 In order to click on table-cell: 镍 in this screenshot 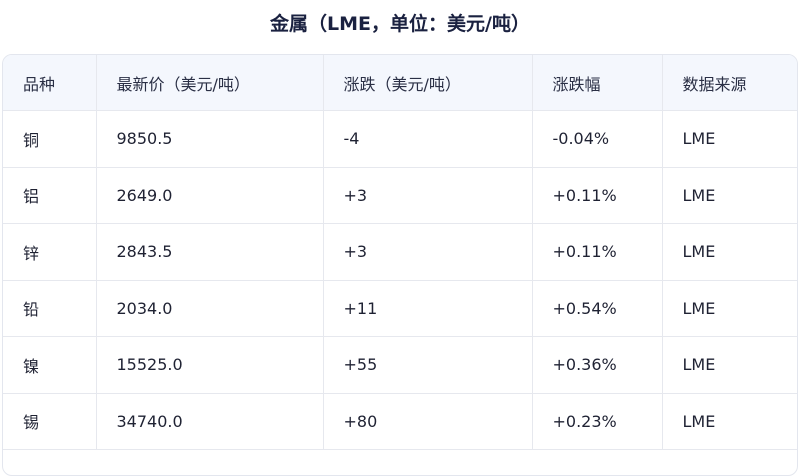, I will do `click(50, 365)`.